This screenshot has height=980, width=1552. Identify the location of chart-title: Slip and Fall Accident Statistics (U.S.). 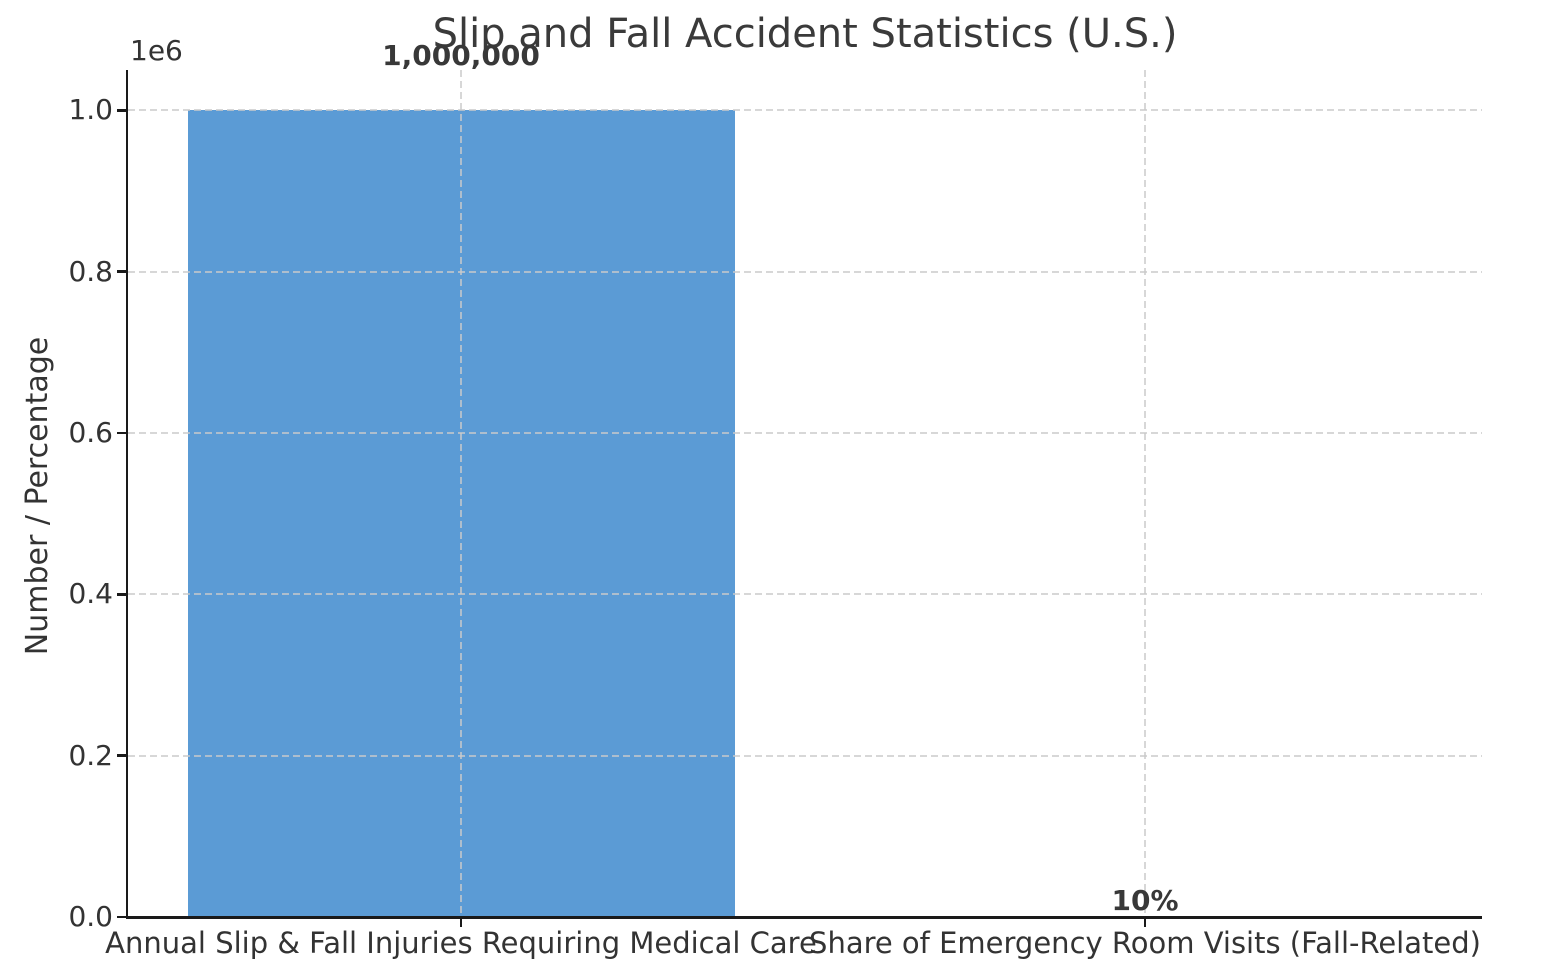
(805, 34).